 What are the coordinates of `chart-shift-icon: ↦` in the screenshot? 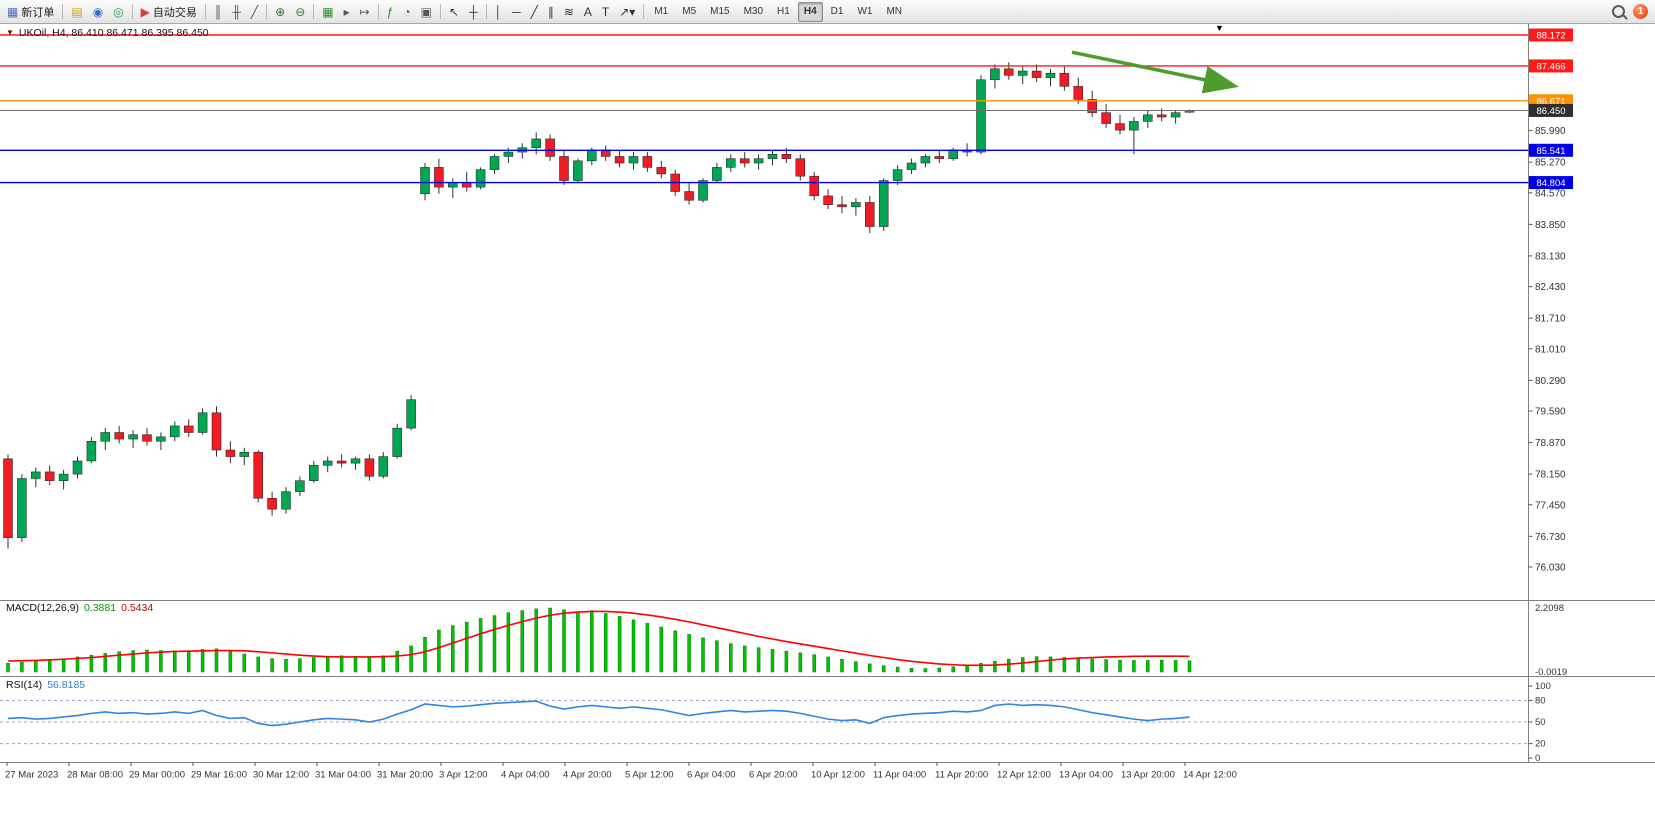 It's located at (364, 11).